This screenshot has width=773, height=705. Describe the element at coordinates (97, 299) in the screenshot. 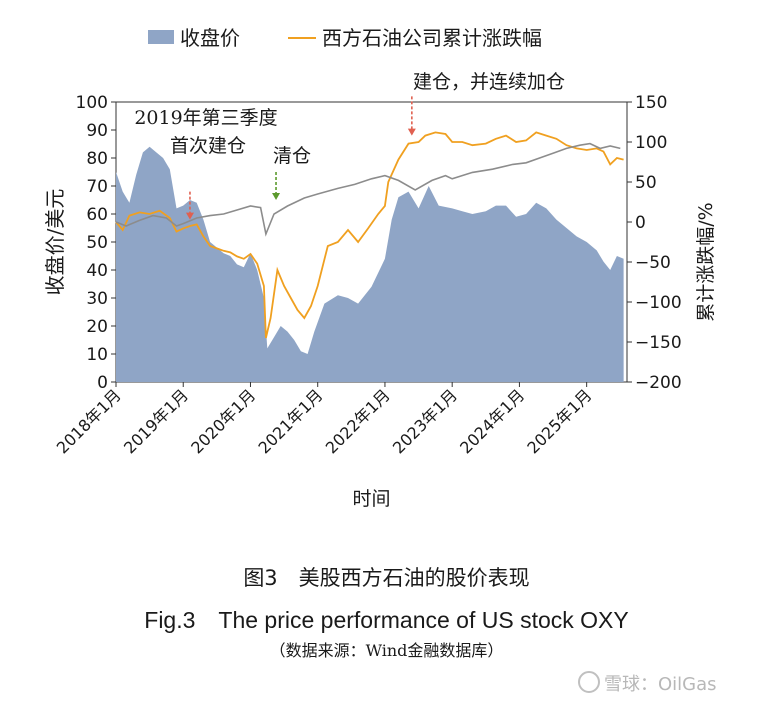

I see `left-axis-tick-label: 30` at that location.